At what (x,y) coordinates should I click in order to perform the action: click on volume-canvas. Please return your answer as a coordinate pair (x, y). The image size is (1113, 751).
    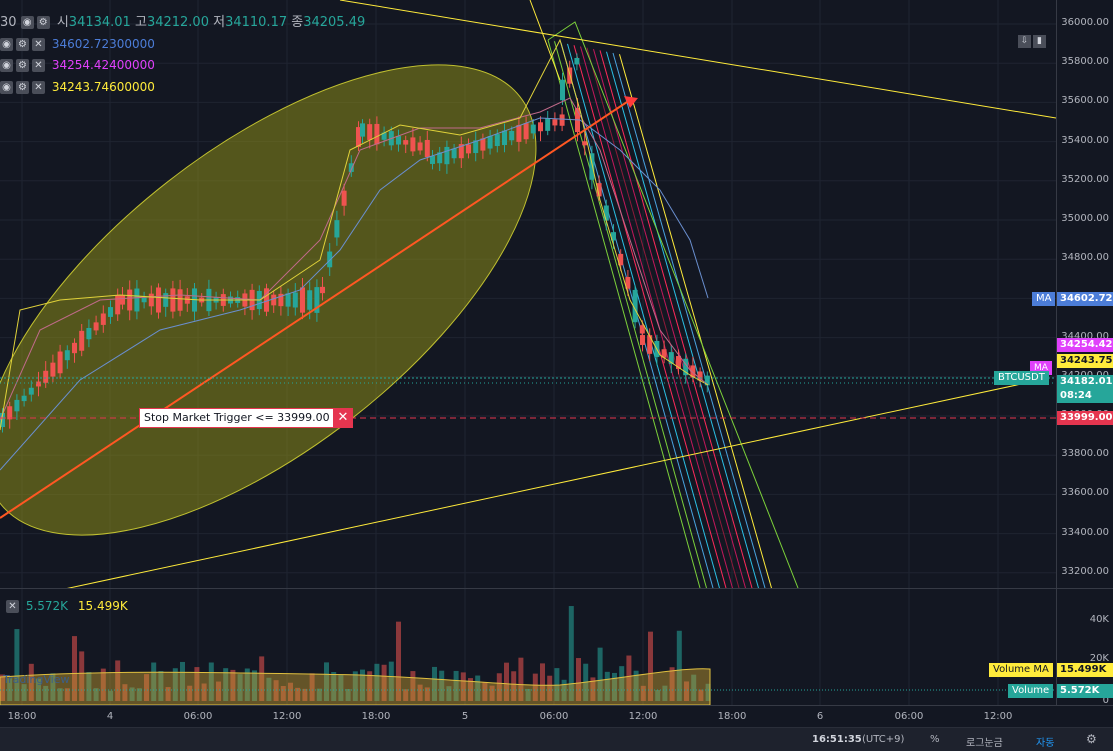
    Looking at the image, I should click on (528, 647).